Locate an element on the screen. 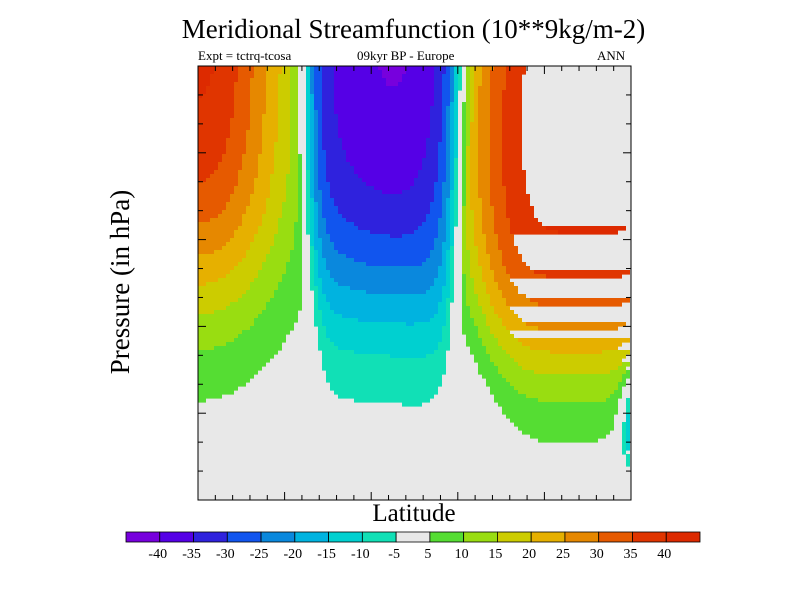 The width and height of the screenshot is (800, 600). colorbar-tick-label: 40 is located at coordinates (664, 554).